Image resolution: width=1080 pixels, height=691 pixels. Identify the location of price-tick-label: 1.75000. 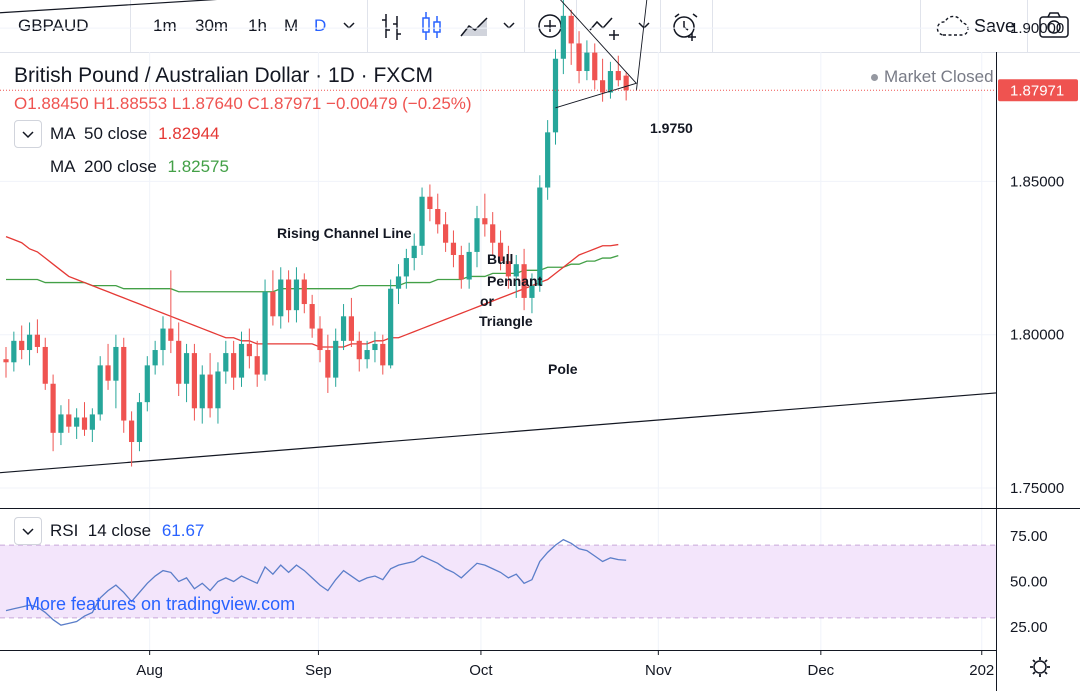
(1037, 488).